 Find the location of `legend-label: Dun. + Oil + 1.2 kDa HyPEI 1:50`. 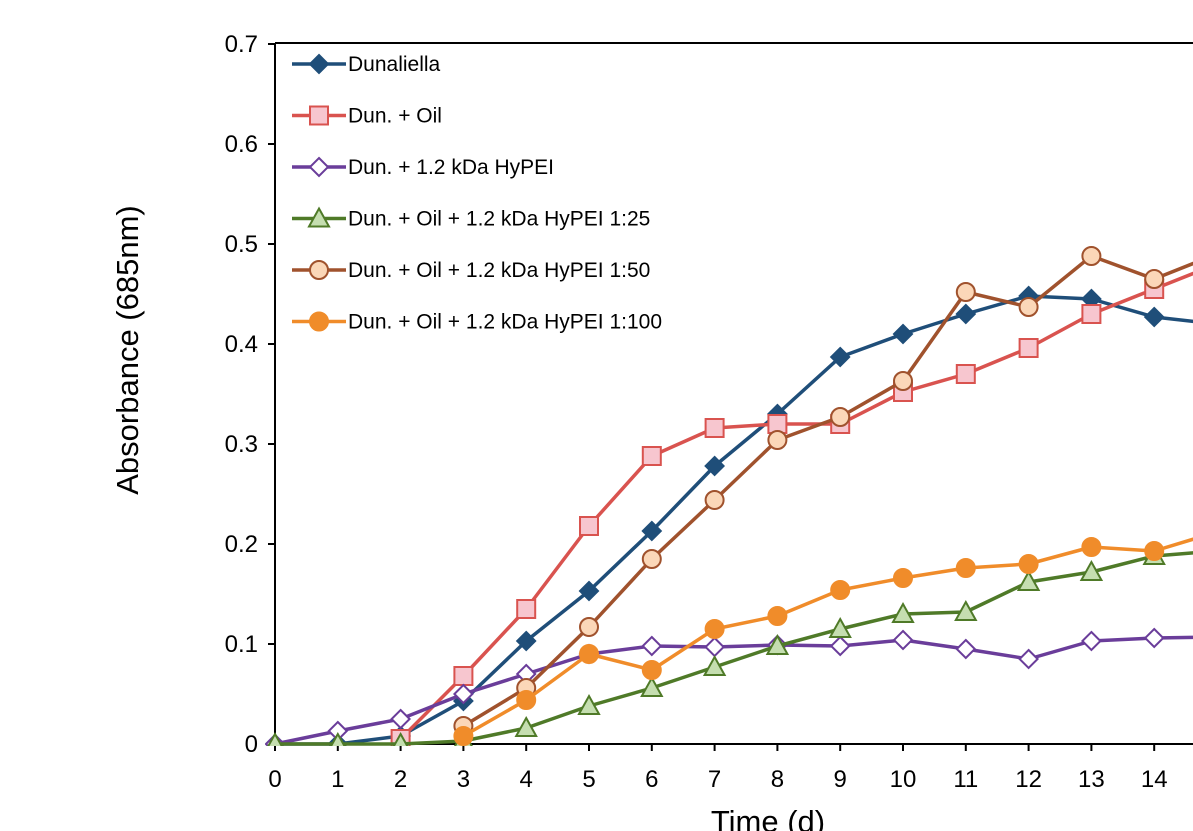

legend-label: Dun. + Oil + 1.2 kDa HyPEI 1:50 is located at coordinates (499, 270).